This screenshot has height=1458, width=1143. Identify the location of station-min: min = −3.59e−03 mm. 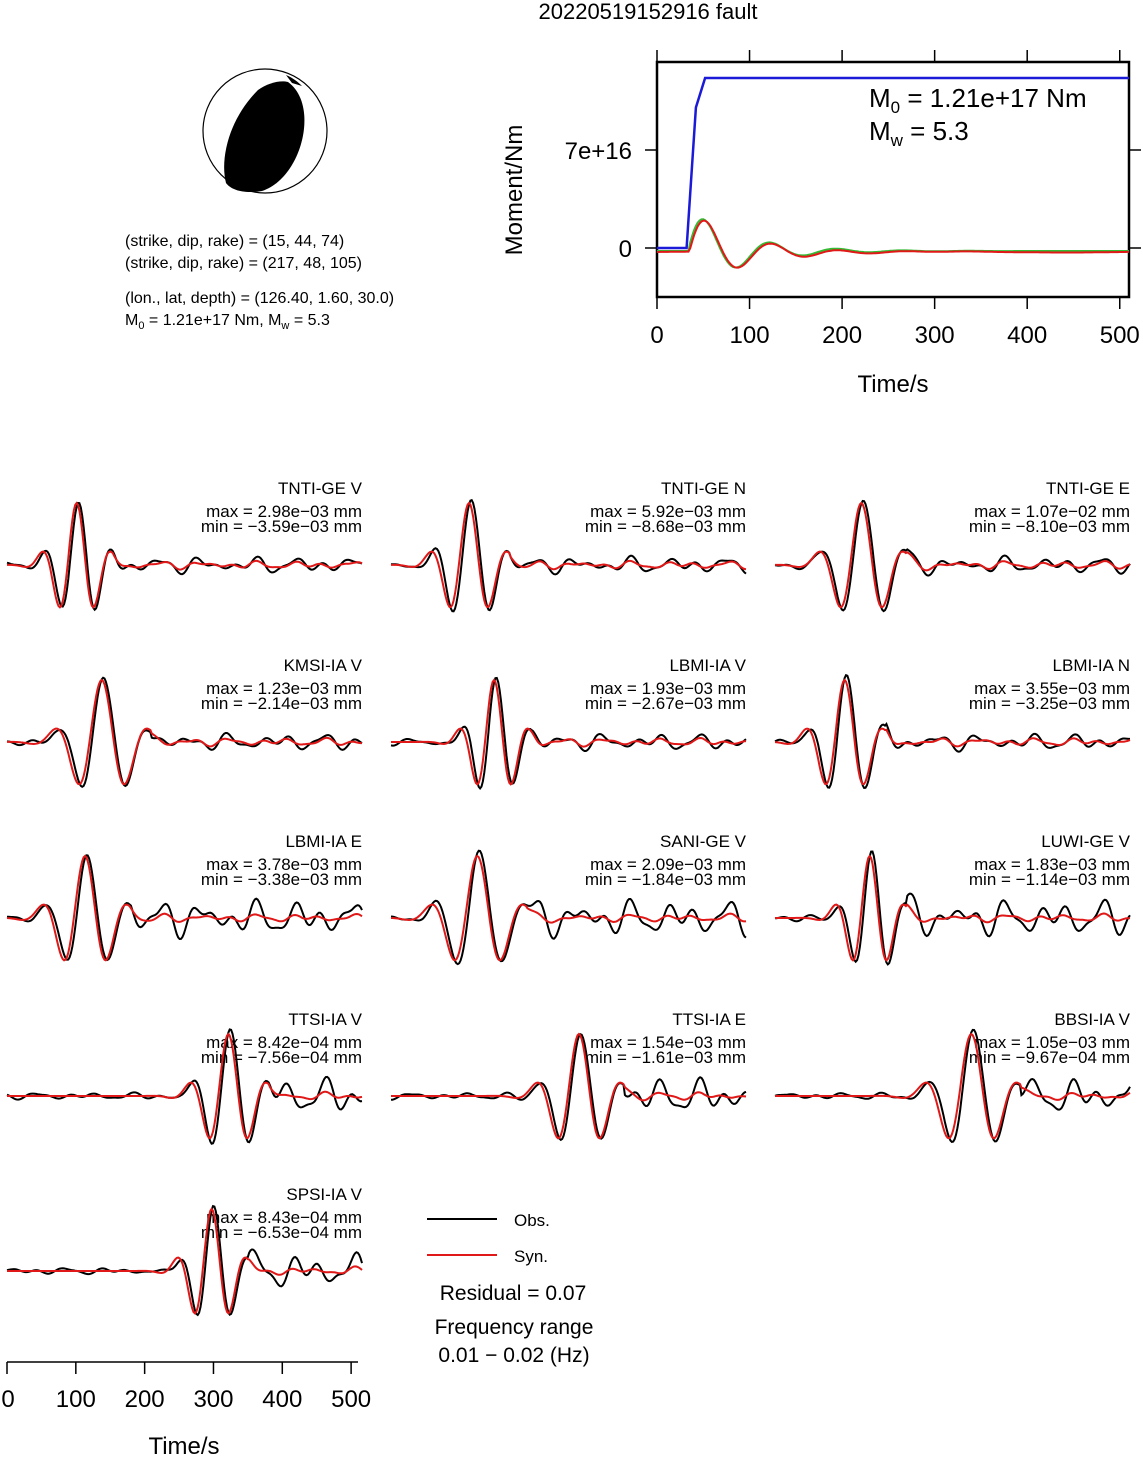
(281, 526).